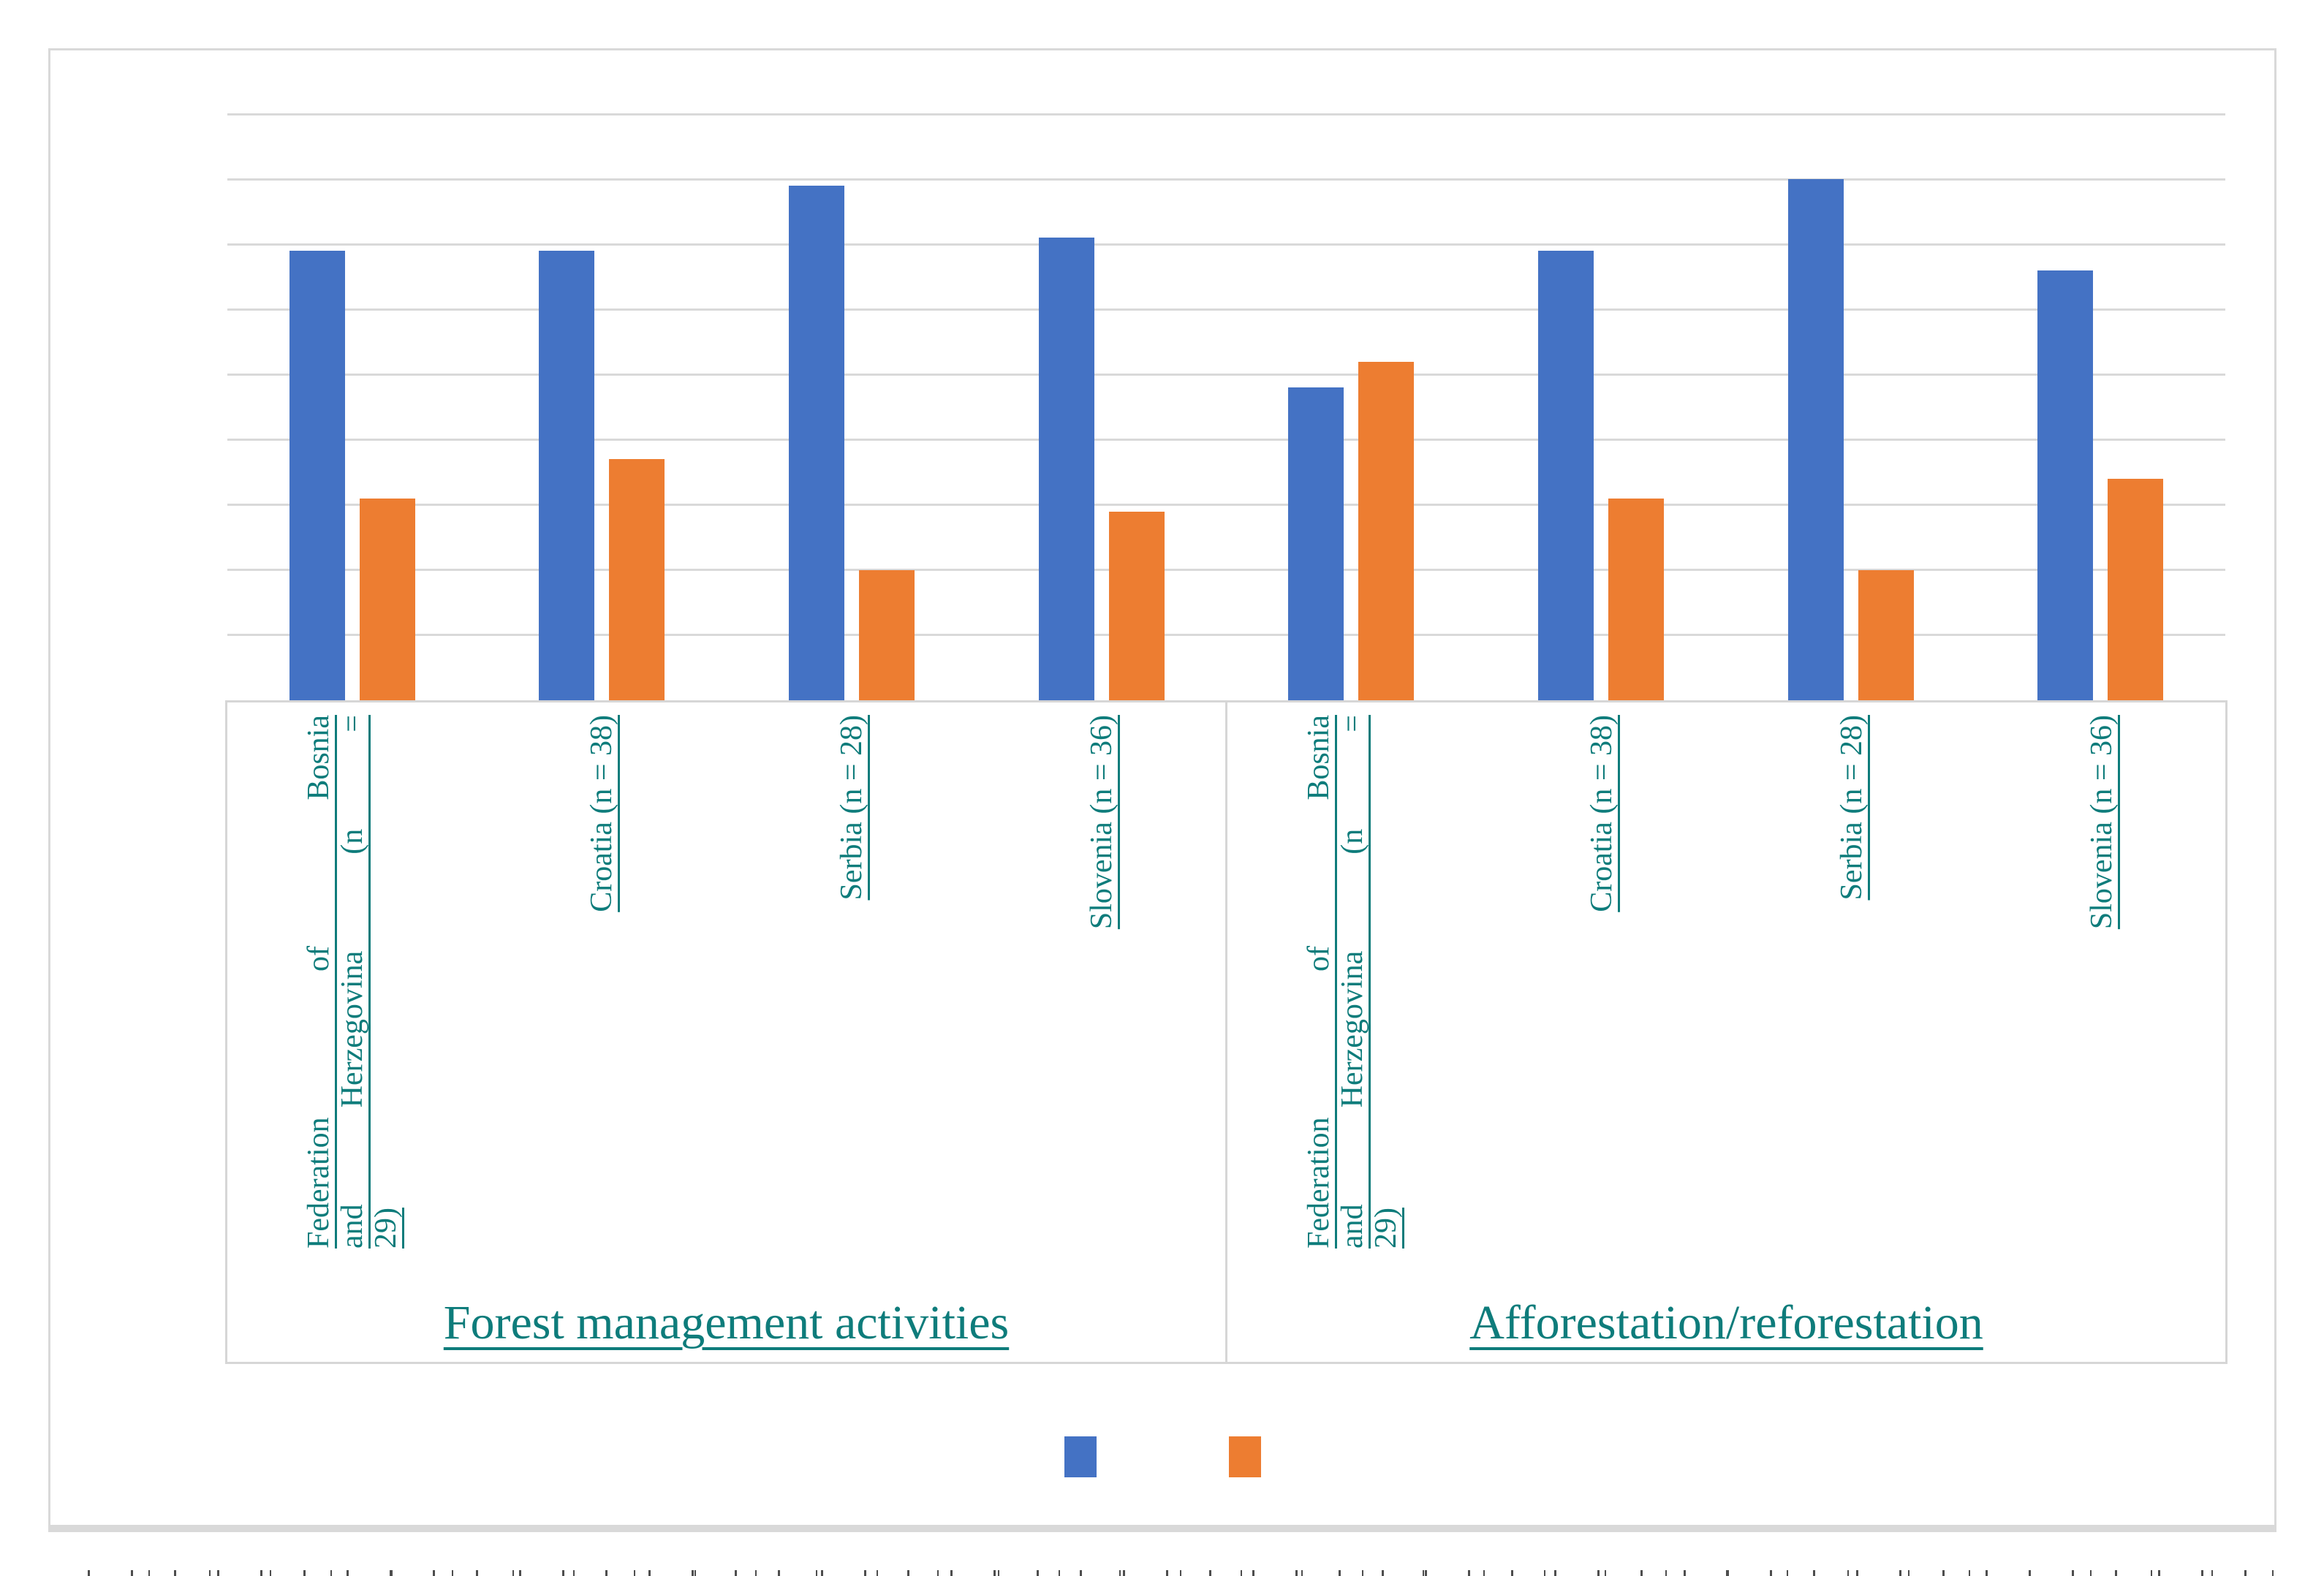 This screenshot has width=2324, height=1576. Describe the element at coordinates (1080, 1456) in the screenshot. I see `legend-swatch-blue-series` at that location.